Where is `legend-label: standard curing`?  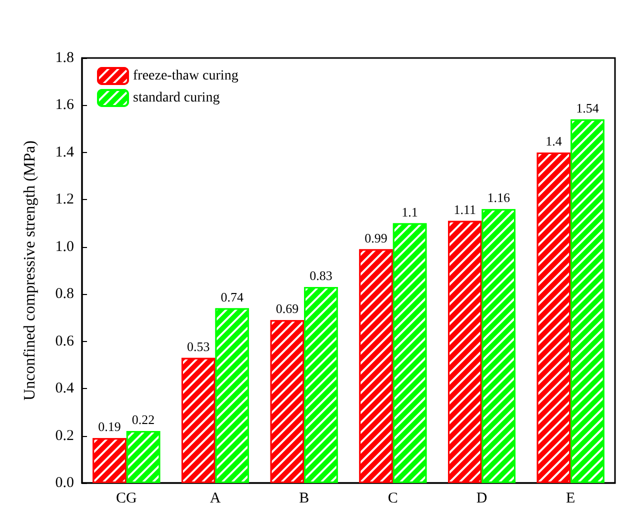 legend-label: standard curing is located at coordinates (176, 98).